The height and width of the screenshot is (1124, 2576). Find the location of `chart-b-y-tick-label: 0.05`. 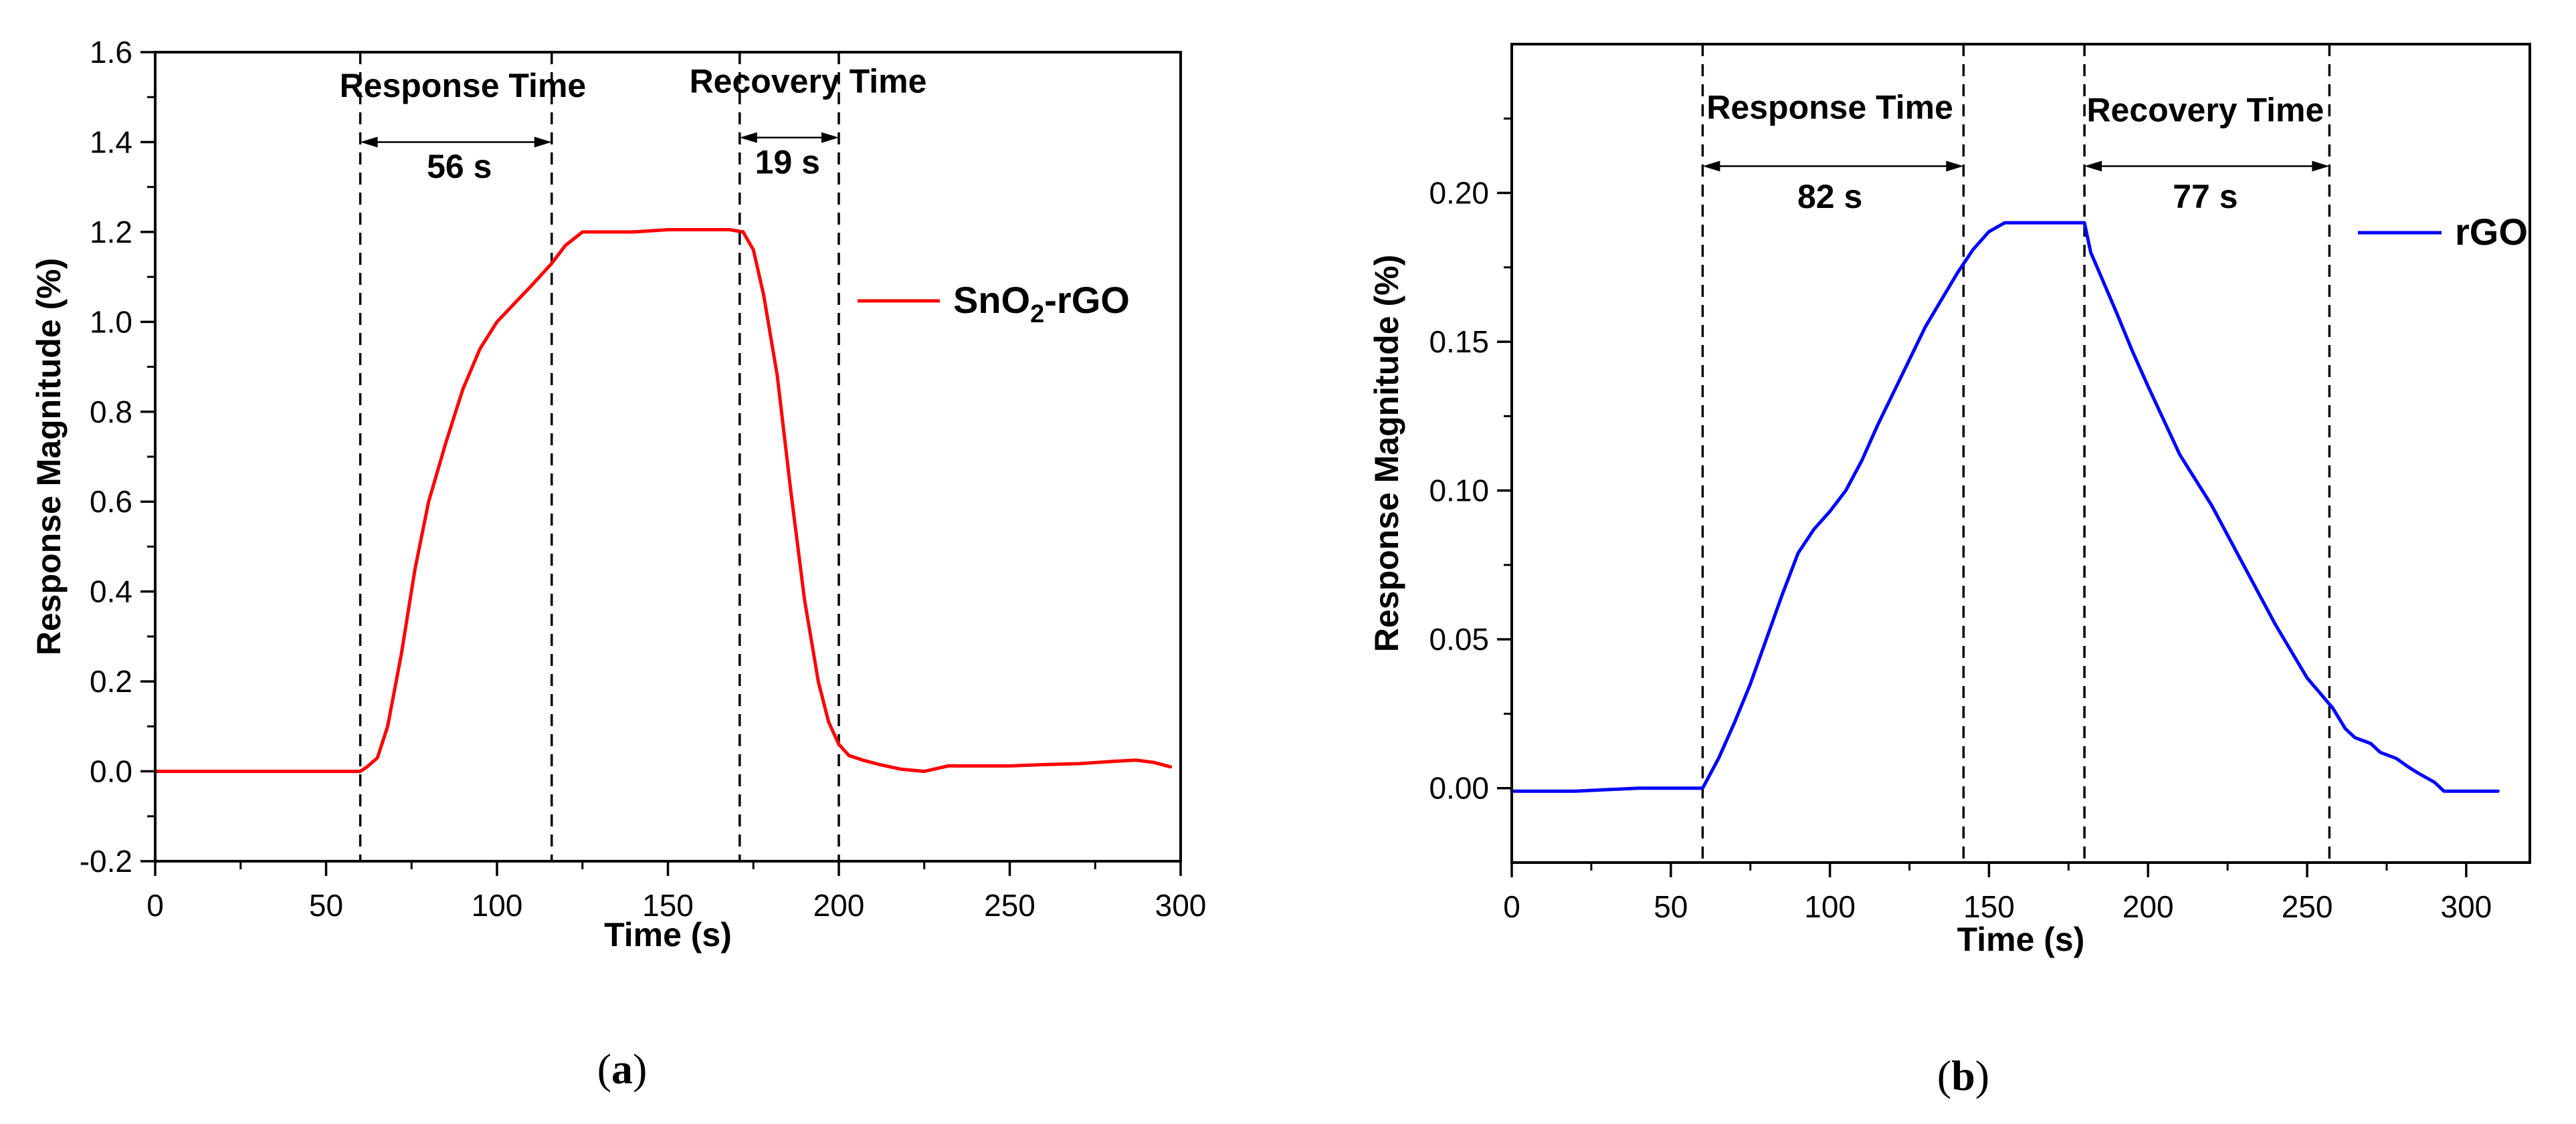

chart-b-y-tick-label: 0.05 is located at coordinates (1459, 639).